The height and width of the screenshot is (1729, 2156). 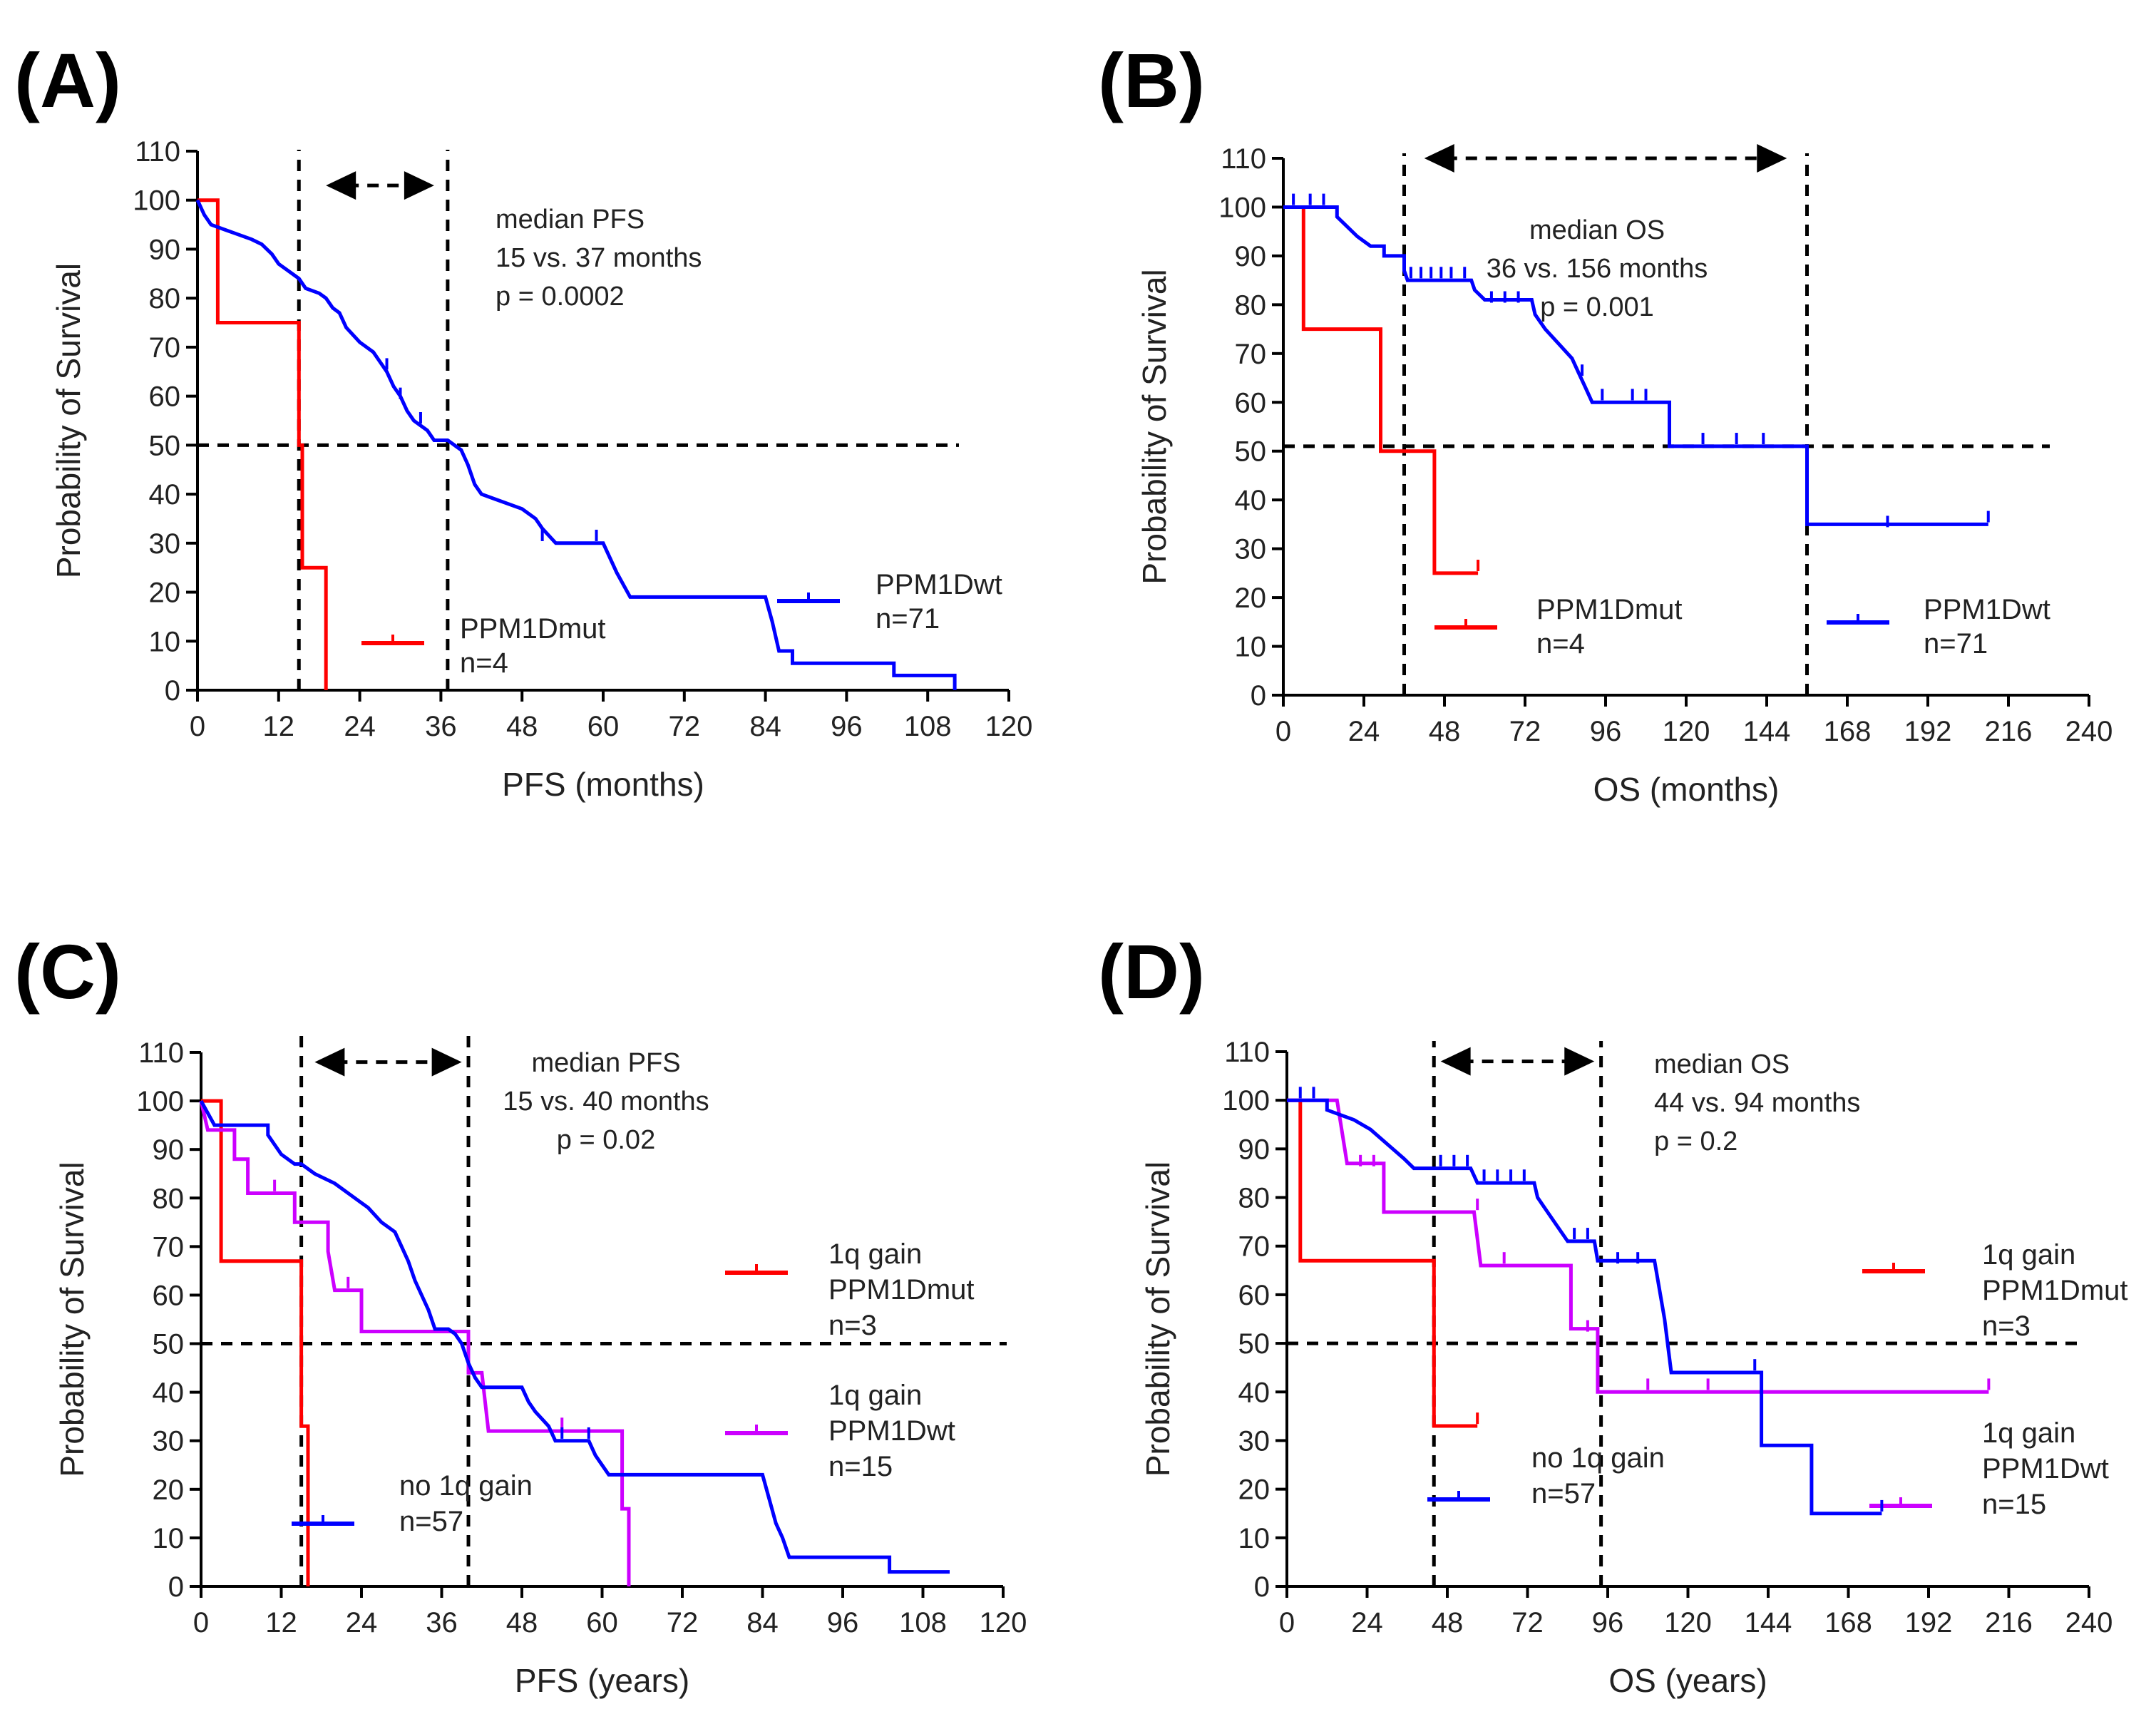 What do you see at coordinates (169, 1150) in the screenshot?
I see `y-tick-label: 90` at bounding box center [169, 1150].